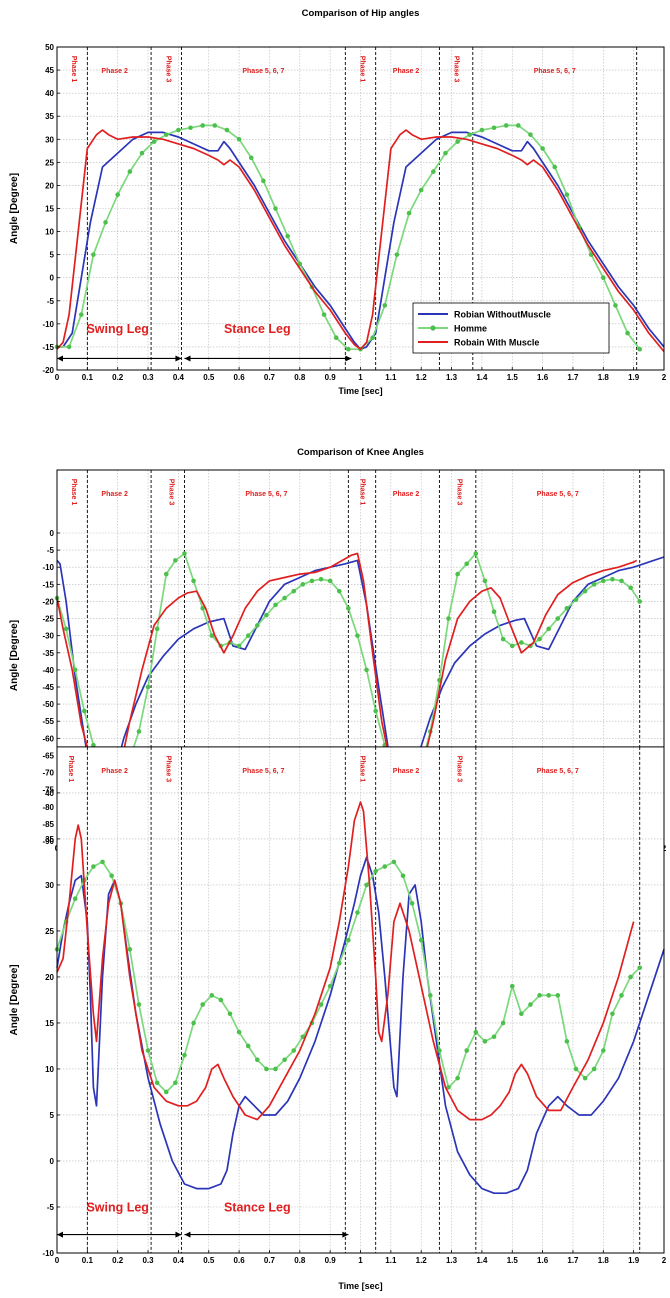  What do you see at coordinates (51, 1207) in the screenshot?
I see `y-tick-label: -5` at bounding box center [51, 1207].